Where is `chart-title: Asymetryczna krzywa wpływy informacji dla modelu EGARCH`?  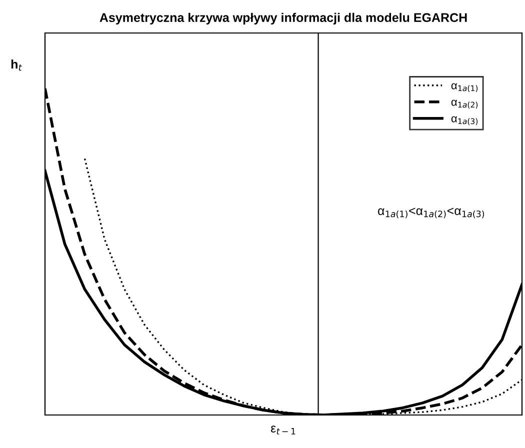 chart-title: Asymetryczna krzywa wpływy informacji dla modelu EGARCH is located at coordinates (283, 18).